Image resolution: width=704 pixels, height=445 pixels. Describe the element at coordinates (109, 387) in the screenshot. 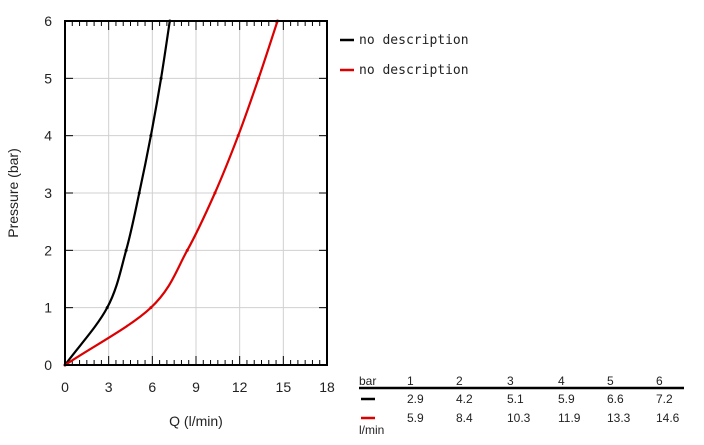

I see `x-tick-label: 3` at that location.